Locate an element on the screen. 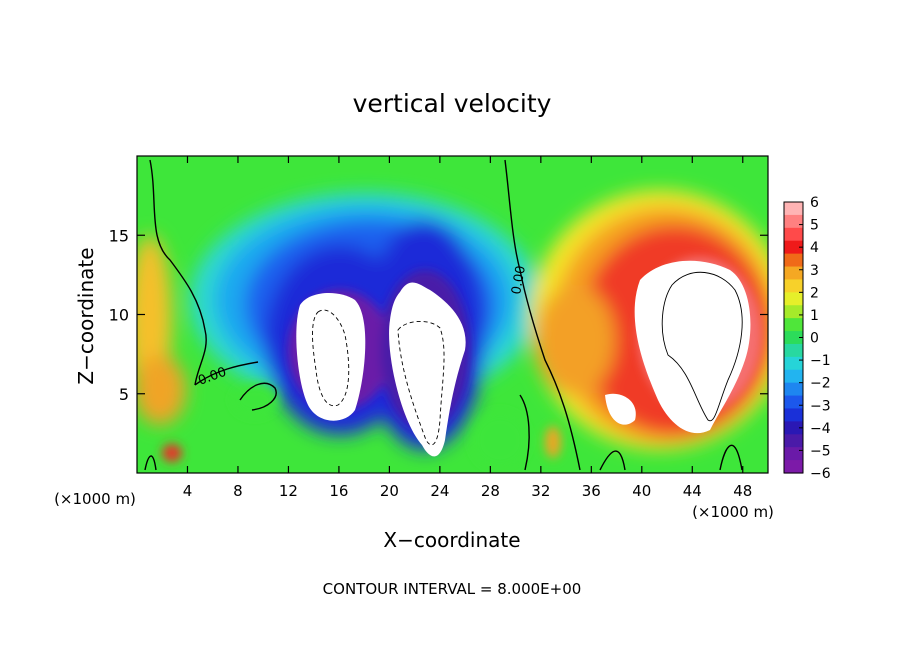 The width and height of the screenshot is (904, 654). x-tick-label: 20 is located at coordinates (389, 491).